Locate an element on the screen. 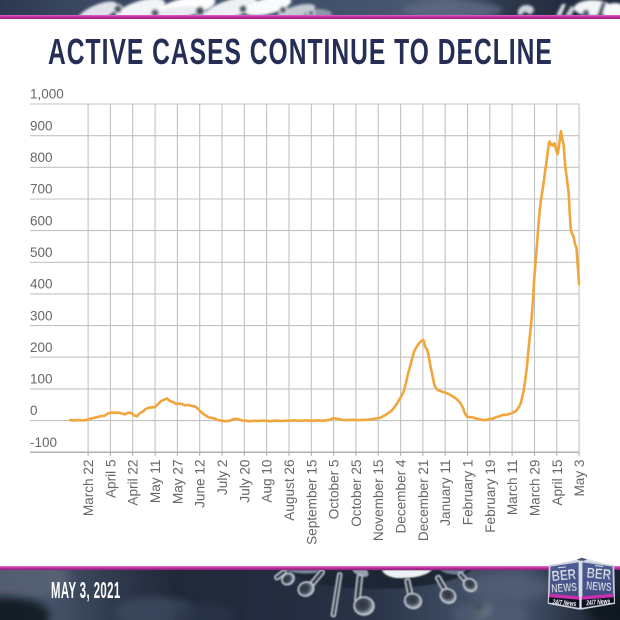  svg-text: 400 is located at coordinates (41, 284).